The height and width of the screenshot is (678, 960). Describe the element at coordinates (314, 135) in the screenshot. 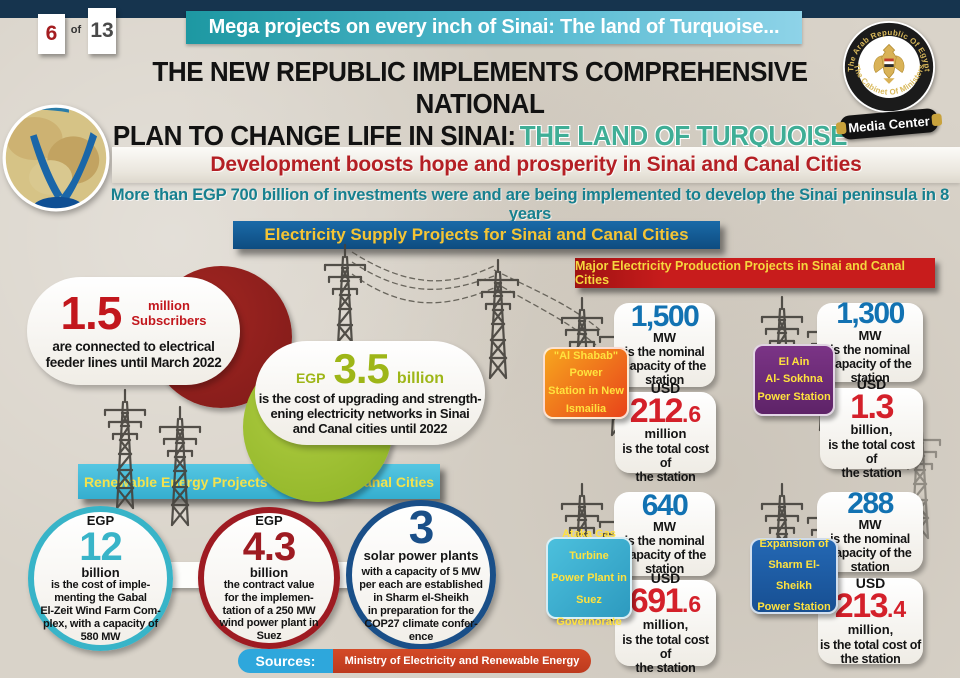

I see `headline-line2-prefix: PLAN TO CHANGE LIFE IN SINAI:` at that location.